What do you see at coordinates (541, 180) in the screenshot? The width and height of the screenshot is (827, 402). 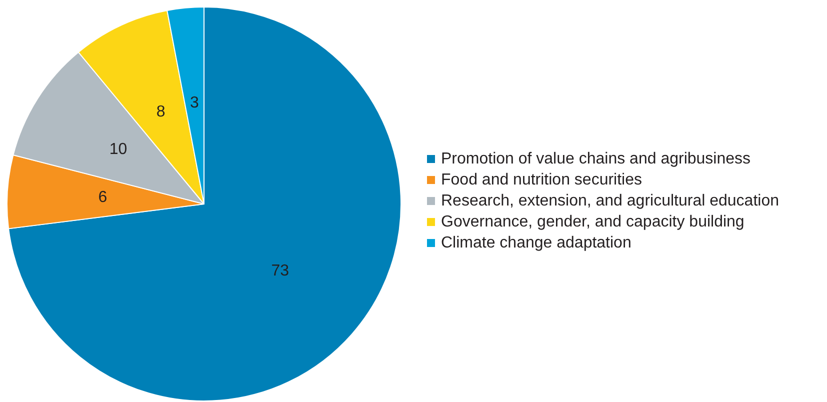 I see `legend-label: Food and nutrition securities` at bounding box center [541, 180].